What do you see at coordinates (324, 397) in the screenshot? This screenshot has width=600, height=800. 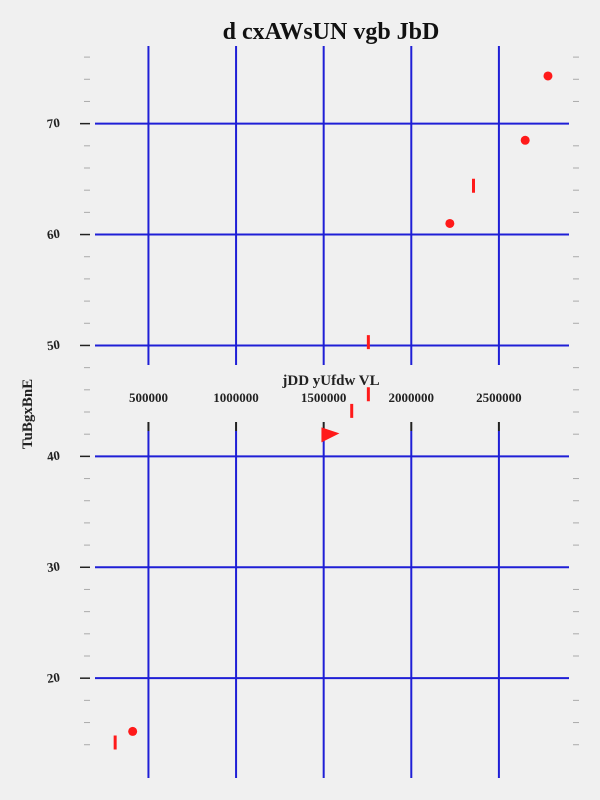 I see `x-tick-label: 1500000` at bounding box center [324, 397].